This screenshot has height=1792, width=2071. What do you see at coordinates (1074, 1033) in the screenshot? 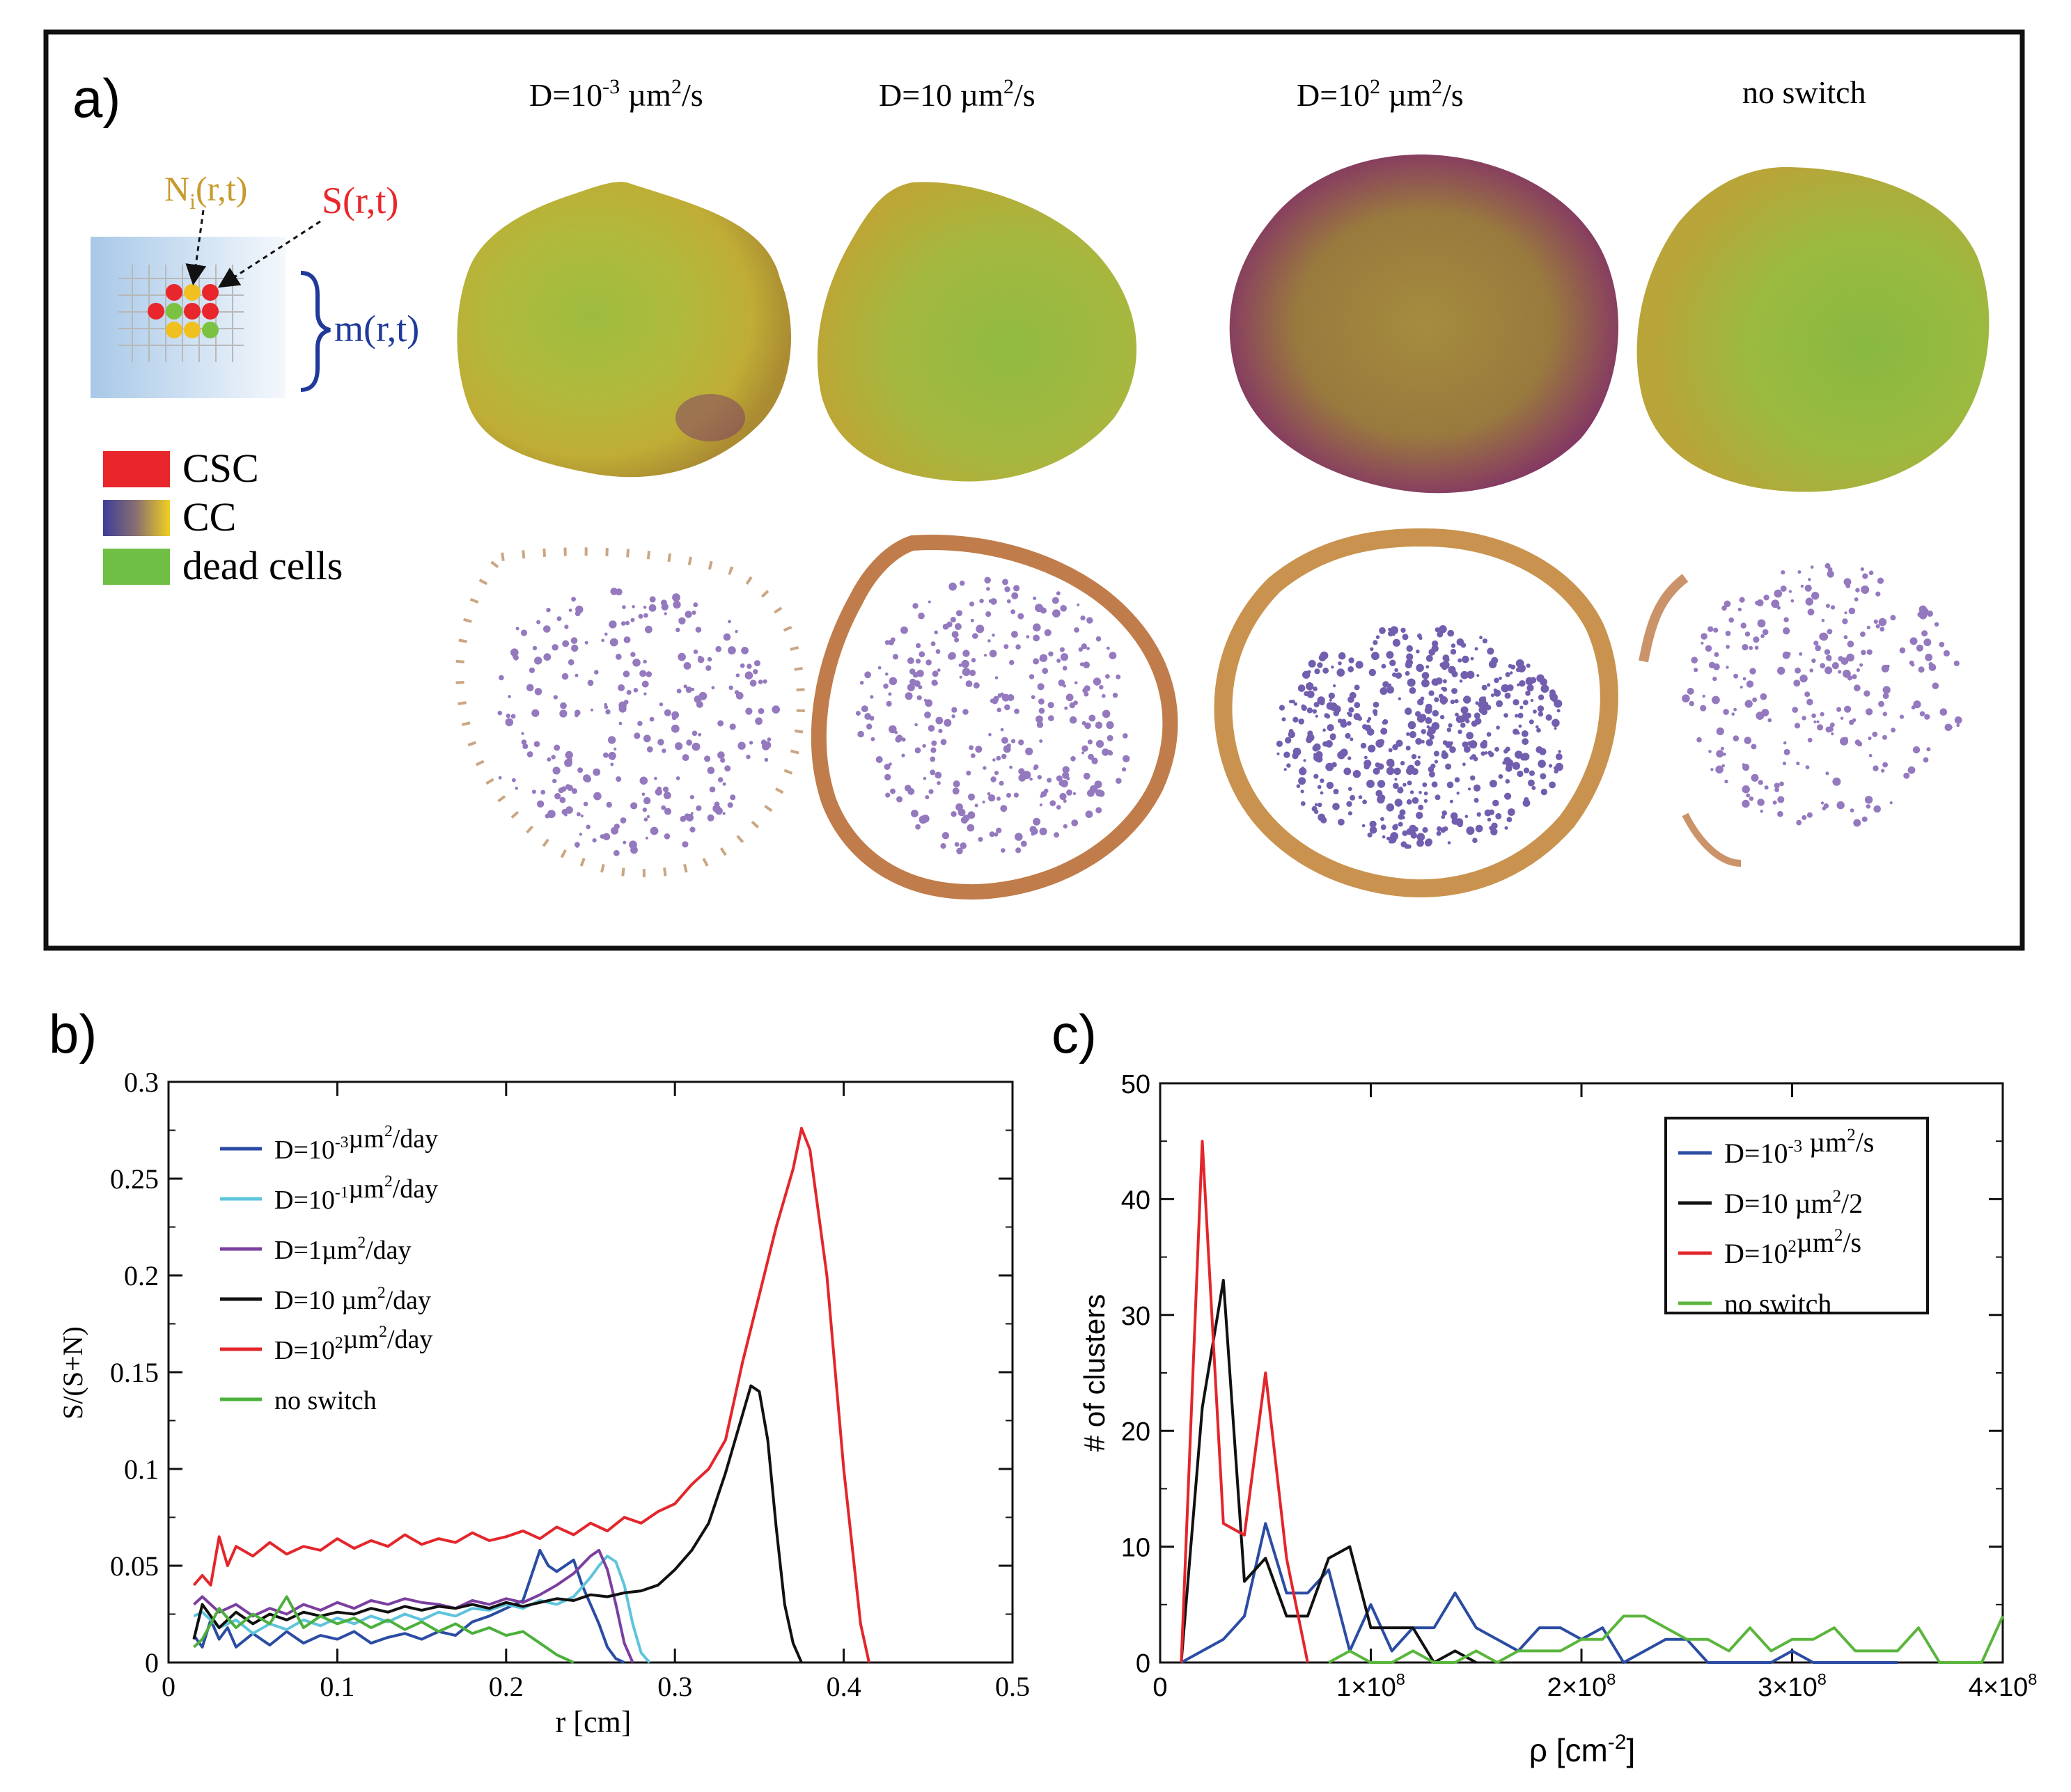
I see `panel-c-label: c)` at bounding box center [1074, 1033].